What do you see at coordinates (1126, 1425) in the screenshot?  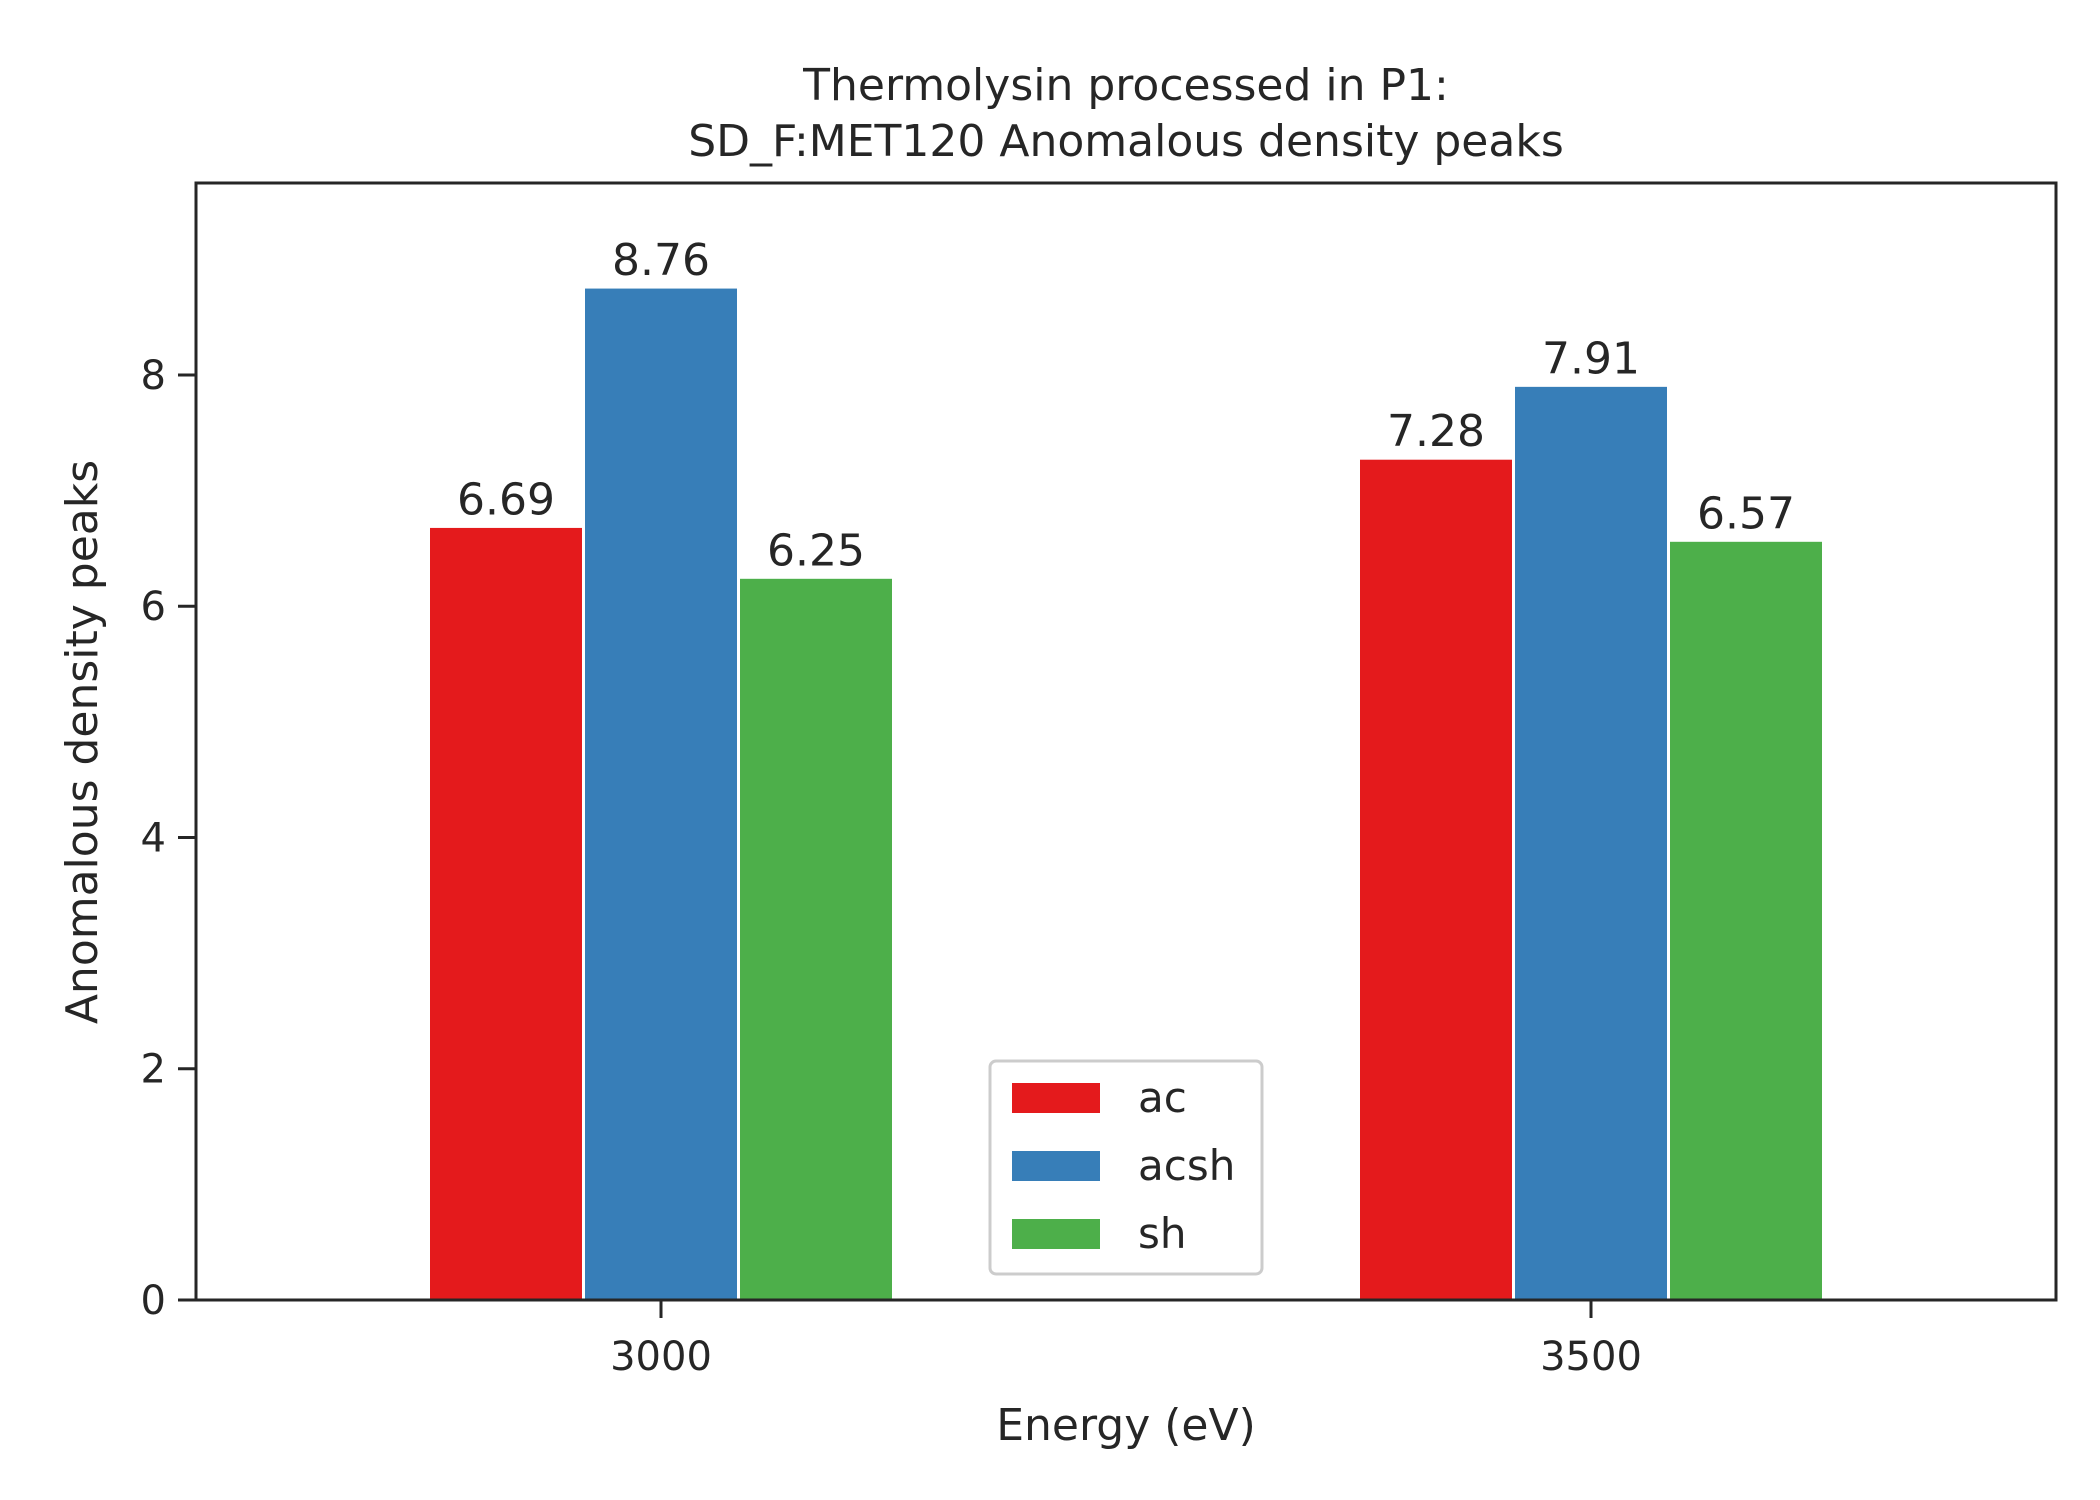 I see `x-axis-label: Energy (eV)` at bounding box center [1126, 1425].